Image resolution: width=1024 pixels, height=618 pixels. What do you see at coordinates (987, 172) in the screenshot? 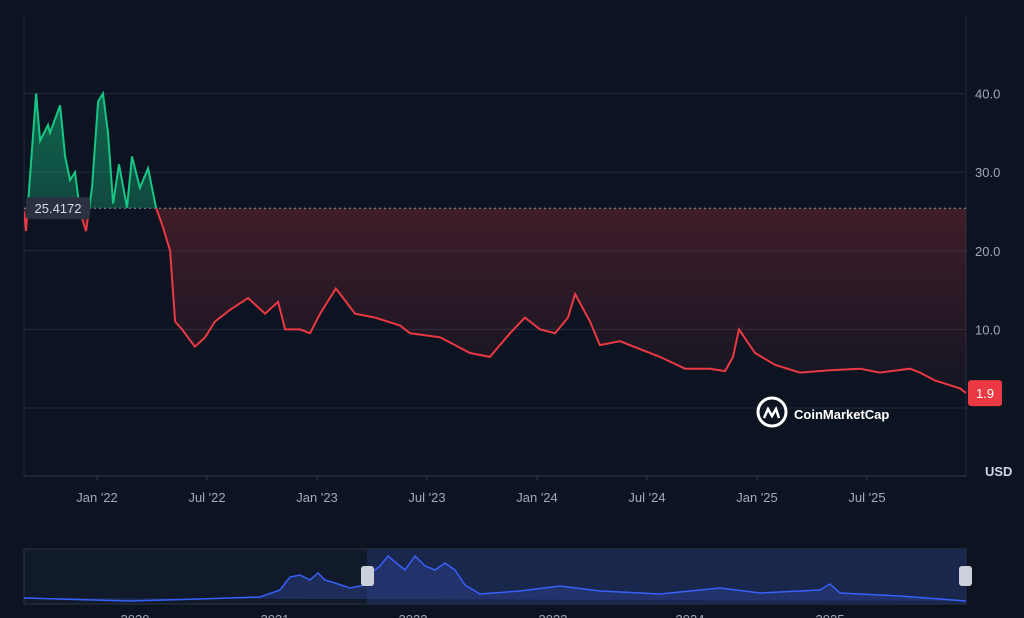
I see `y-tick-label: 30.0` at bounding box center [987, 172].